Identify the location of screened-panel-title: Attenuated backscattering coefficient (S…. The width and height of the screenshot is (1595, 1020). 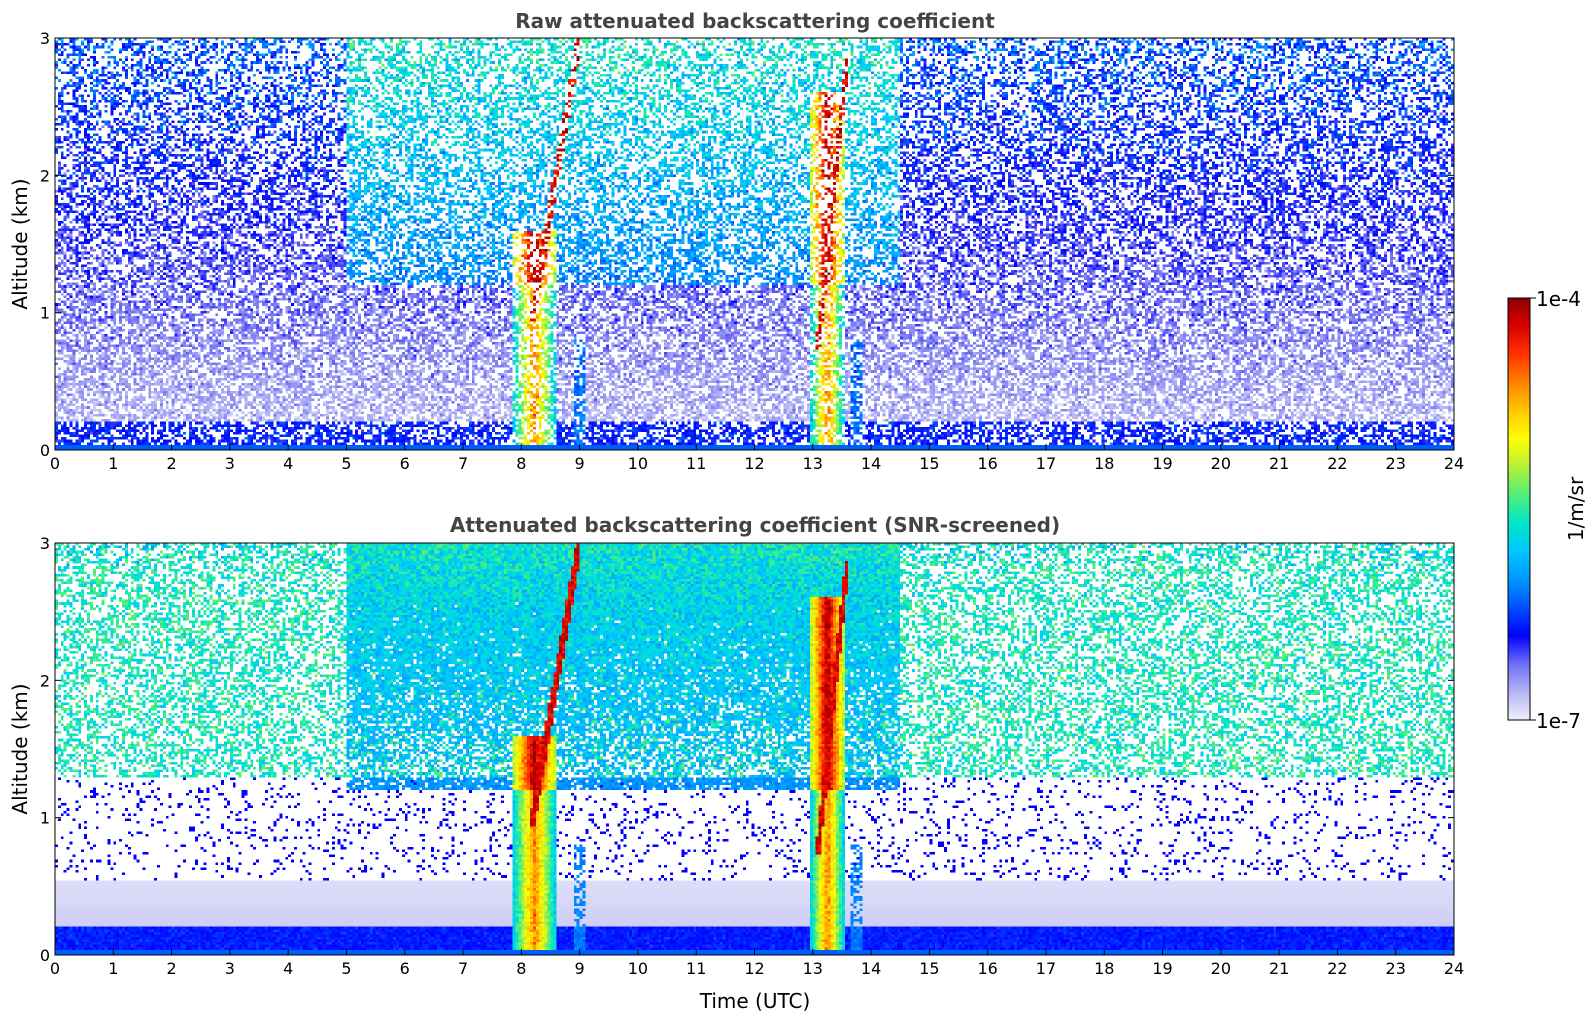
(755, 525).